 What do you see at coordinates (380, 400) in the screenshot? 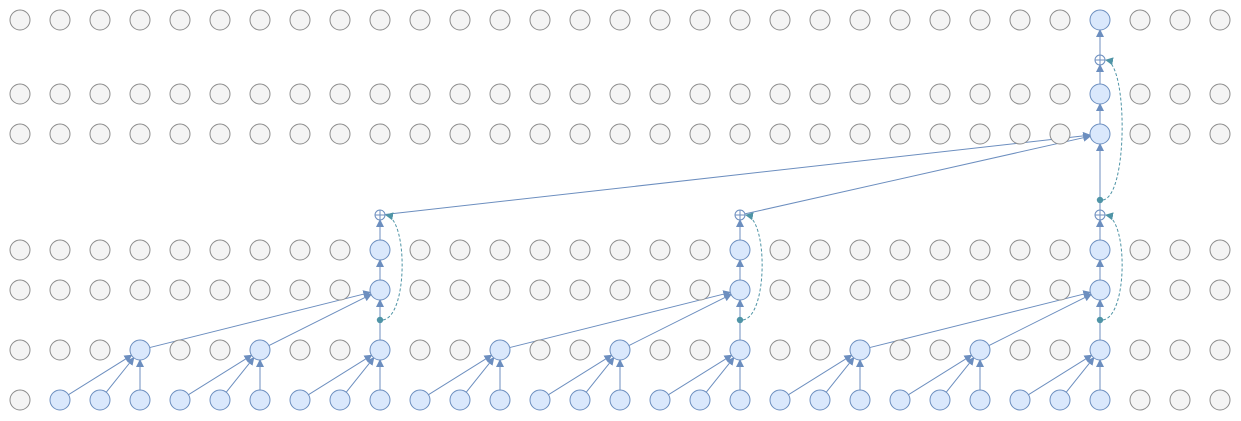
I see `active-node-r6-c9` at bounding box center [380, 400].